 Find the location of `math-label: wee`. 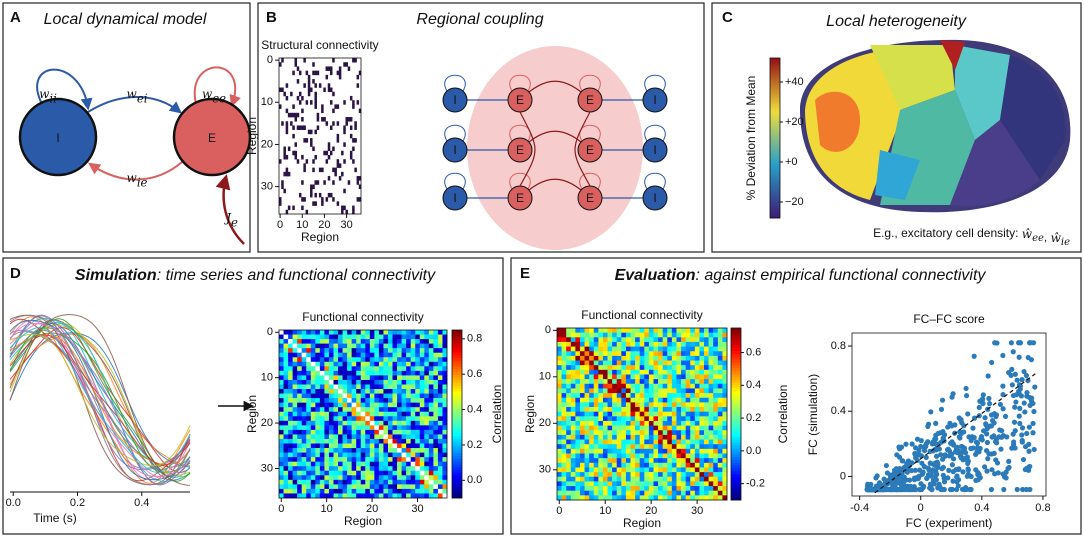

math-label: wee is located at coordinates (214, 96).